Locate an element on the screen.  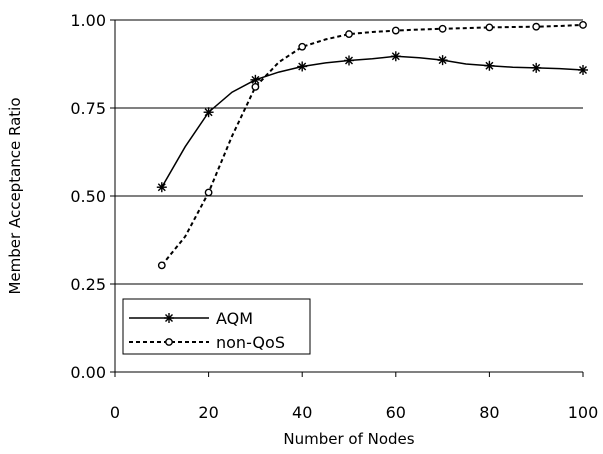
x-axis-title: Number of Nodes is located at coordinates (348, 439).